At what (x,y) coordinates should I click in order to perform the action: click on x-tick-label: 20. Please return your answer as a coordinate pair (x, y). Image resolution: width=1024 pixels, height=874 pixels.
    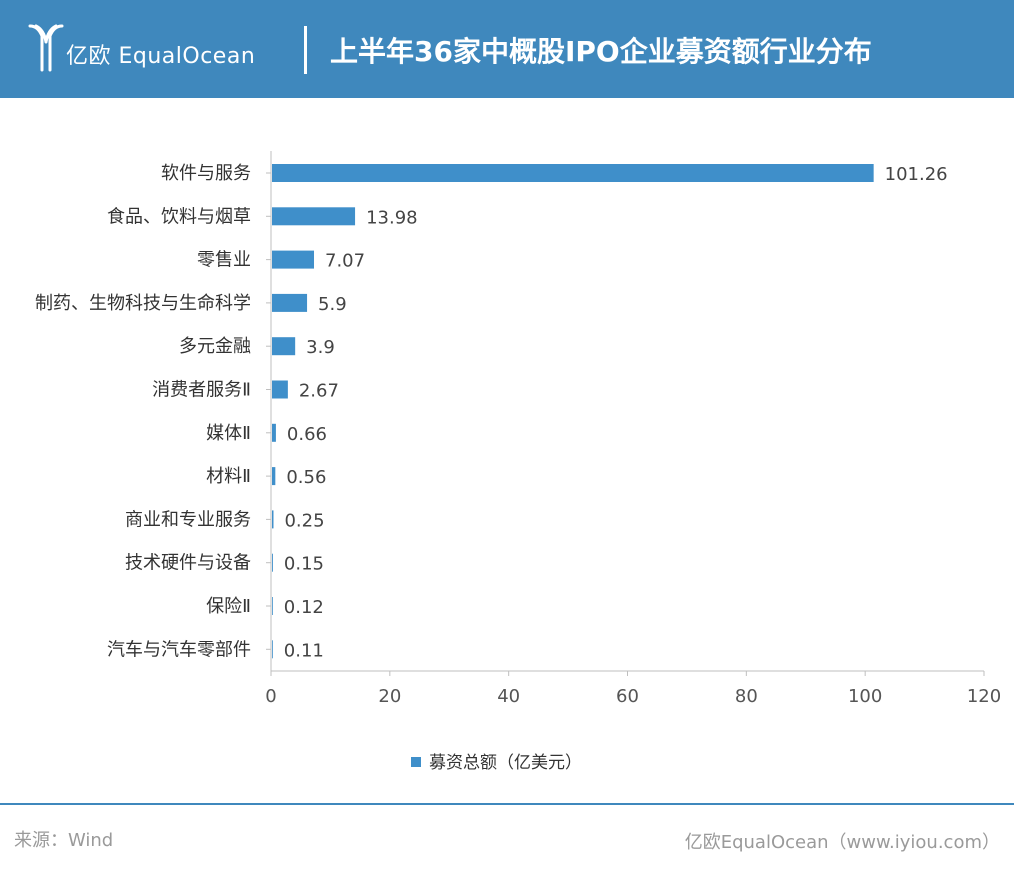
    Looking at the image, I should click on (389, 696).